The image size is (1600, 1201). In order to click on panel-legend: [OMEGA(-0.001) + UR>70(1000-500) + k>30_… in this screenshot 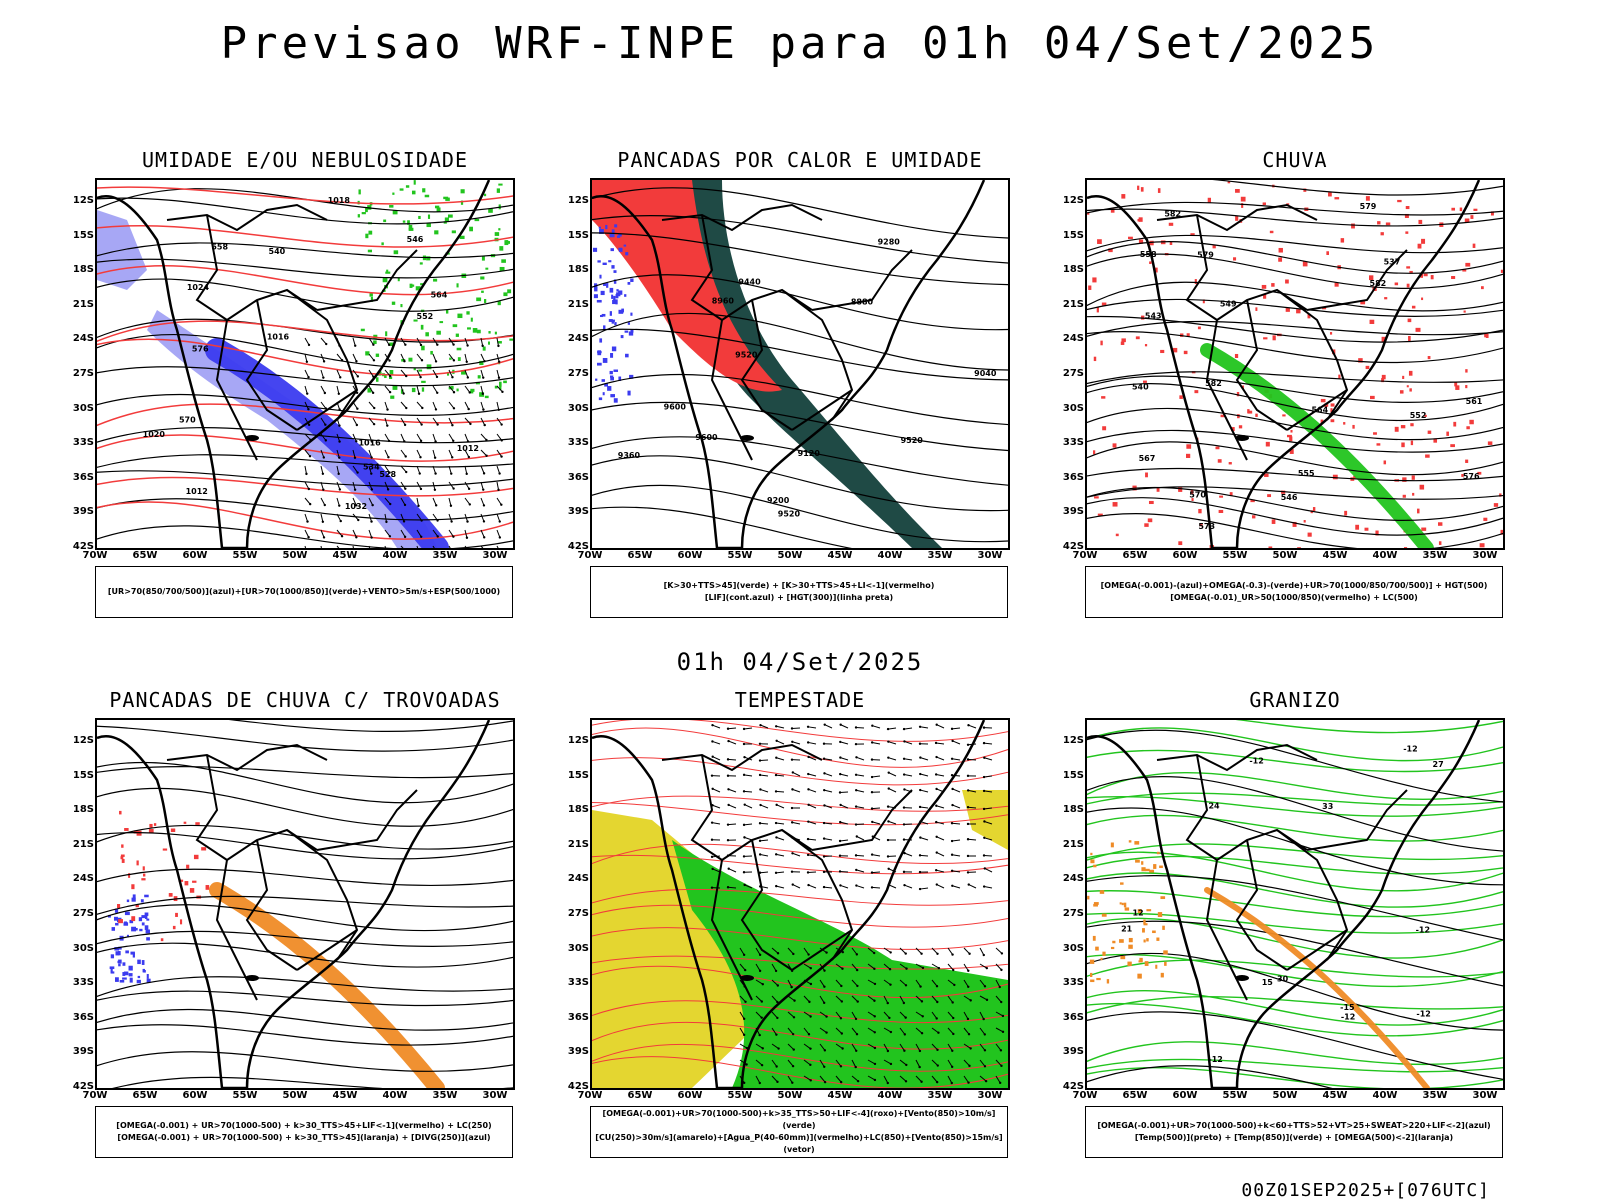, I will do `click(304, 1132)`.